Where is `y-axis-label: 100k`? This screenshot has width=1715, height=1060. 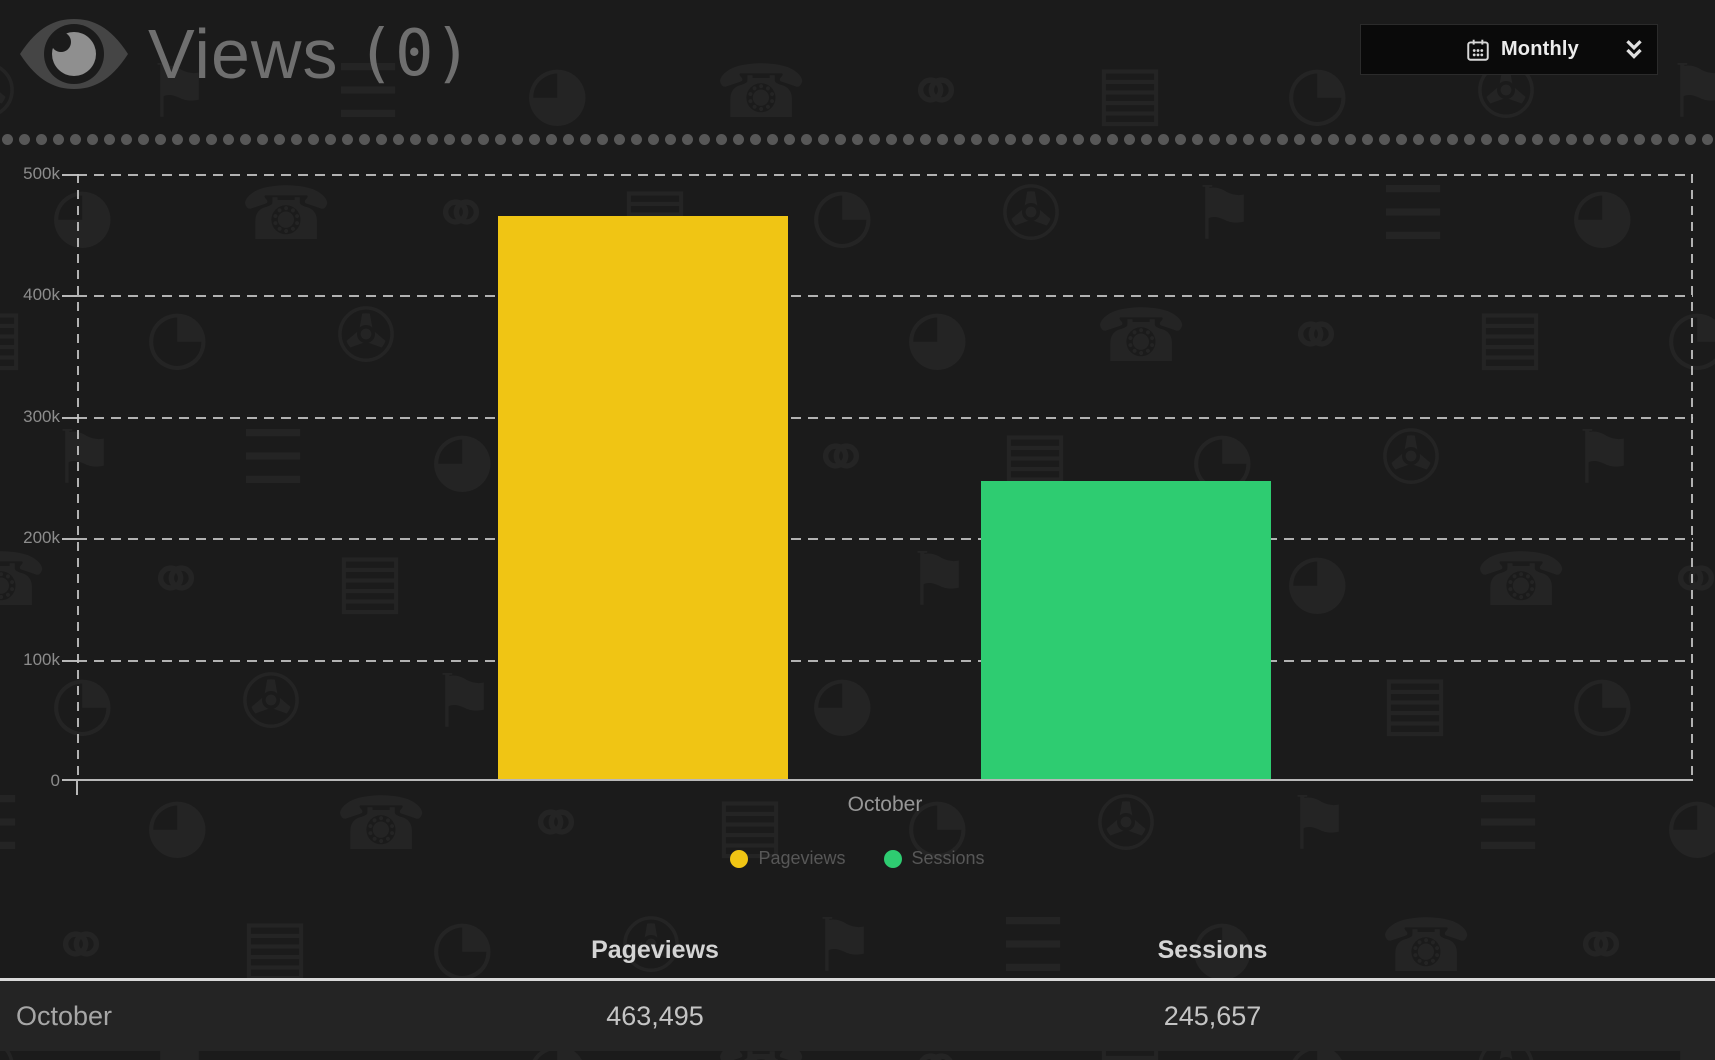 y-axis-label: 100k is located at coordinates (41, 659).